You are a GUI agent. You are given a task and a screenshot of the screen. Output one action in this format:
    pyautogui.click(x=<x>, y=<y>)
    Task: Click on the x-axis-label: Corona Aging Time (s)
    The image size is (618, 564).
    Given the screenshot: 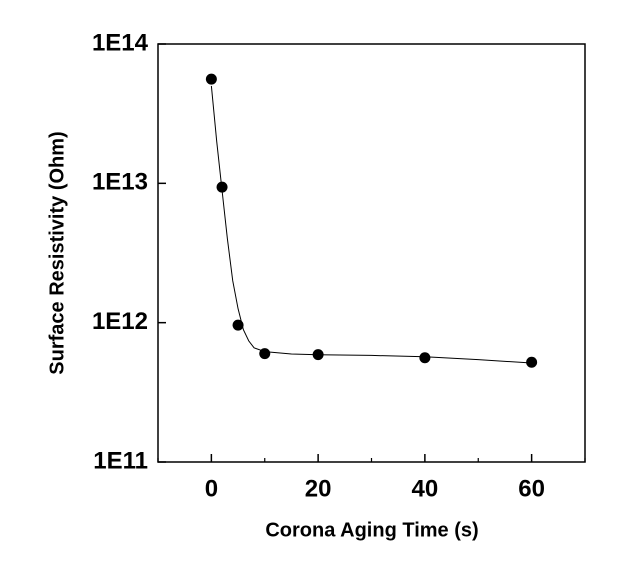 What is the action you would take?
    pyautogui.click(x=371, y=530)
    